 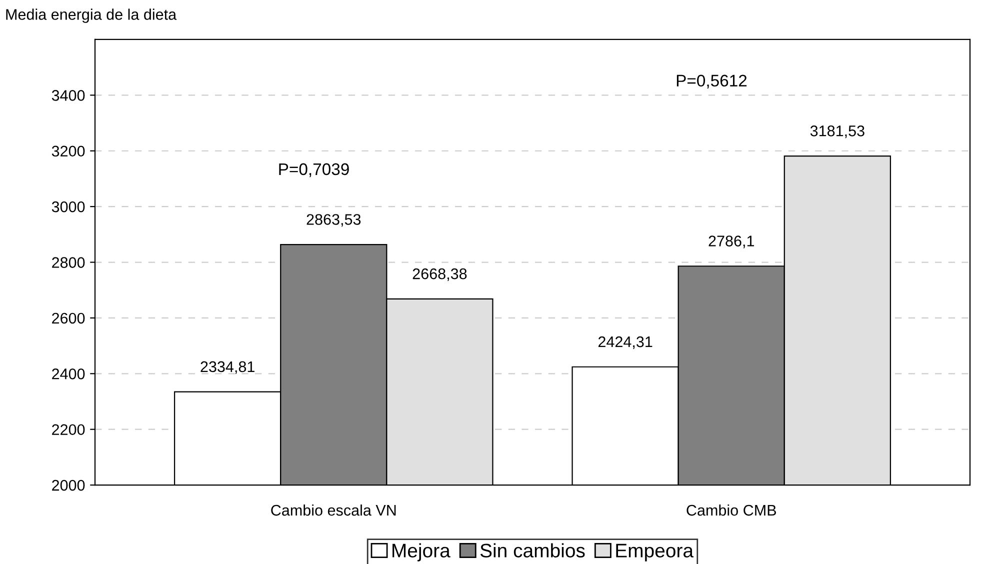 I want to click on legend-label: Sin cambios, so click(x=532, y=550).